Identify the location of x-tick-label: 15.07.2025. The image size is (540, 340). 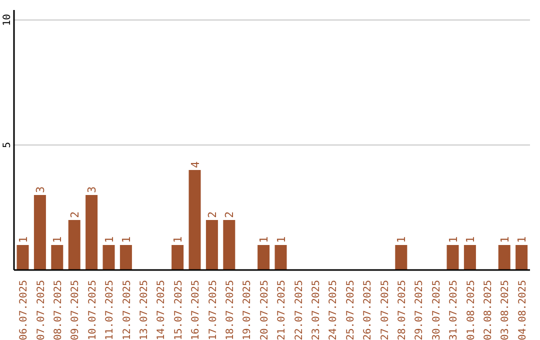
(178, 310).